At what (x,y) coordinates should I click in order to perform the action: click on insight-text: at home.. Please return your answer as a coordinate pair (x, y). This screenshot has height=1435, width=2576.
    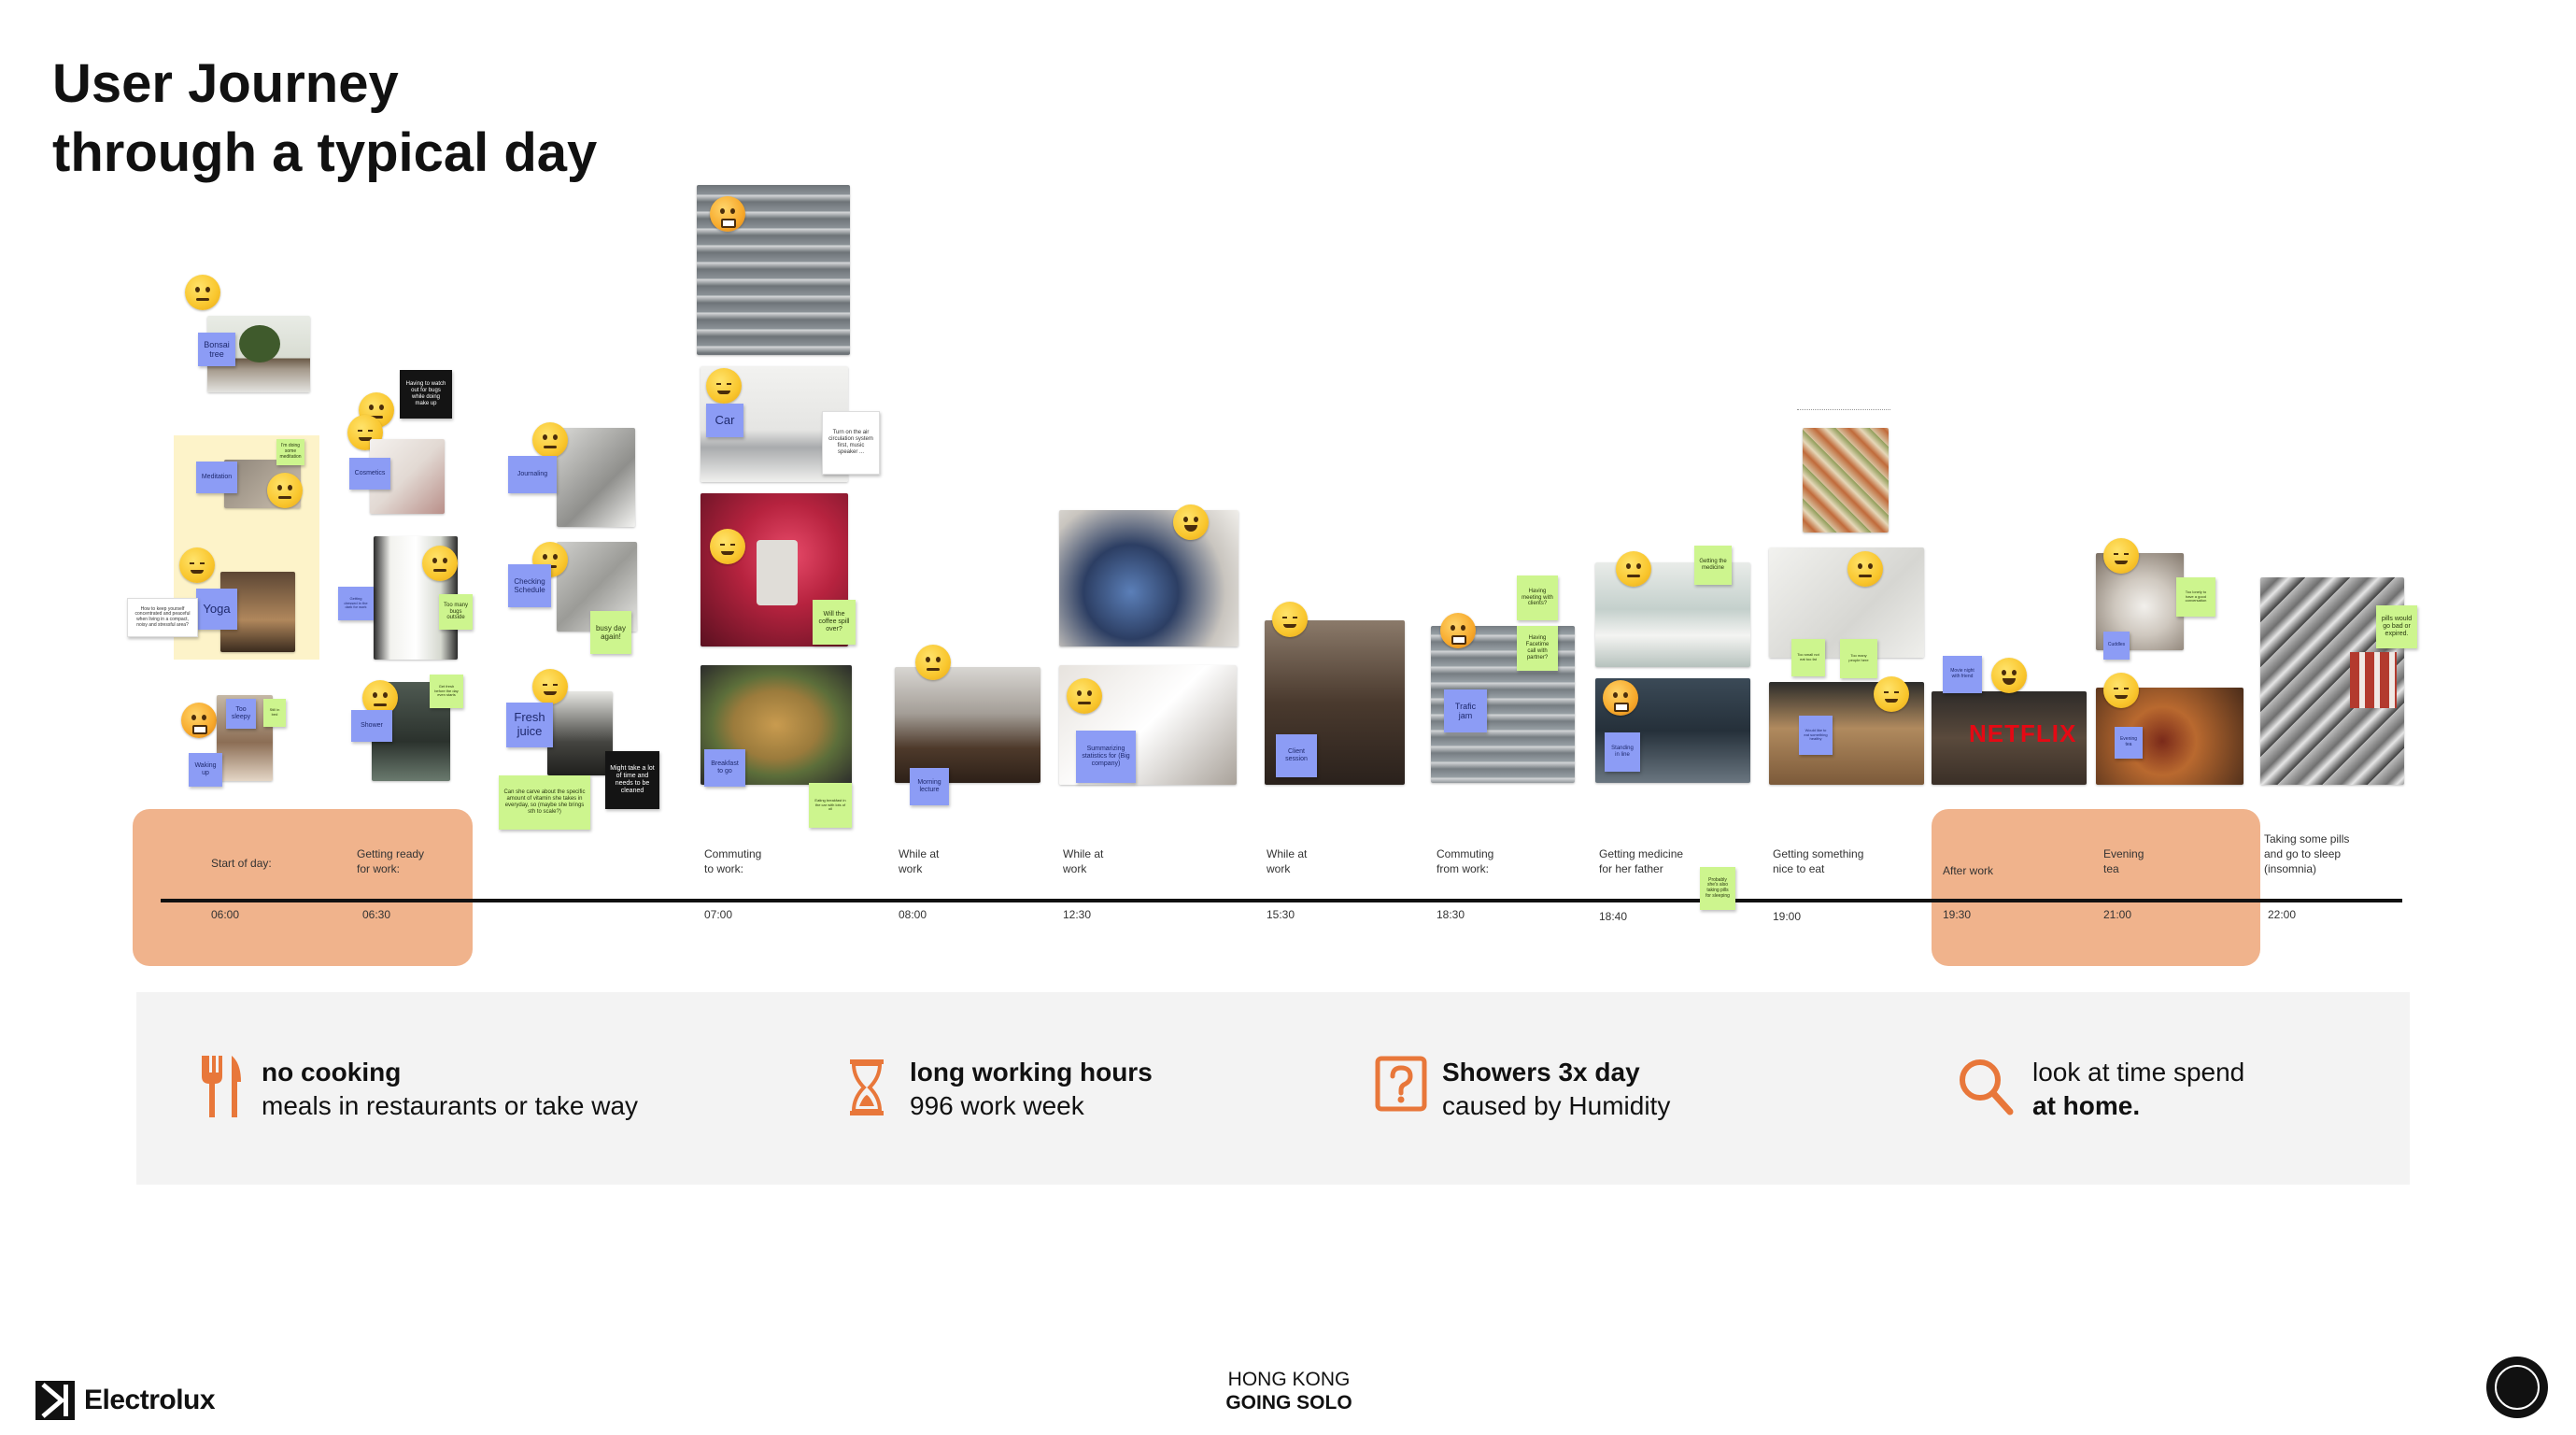
    Looking at the image, I should click on (2086, 1105).